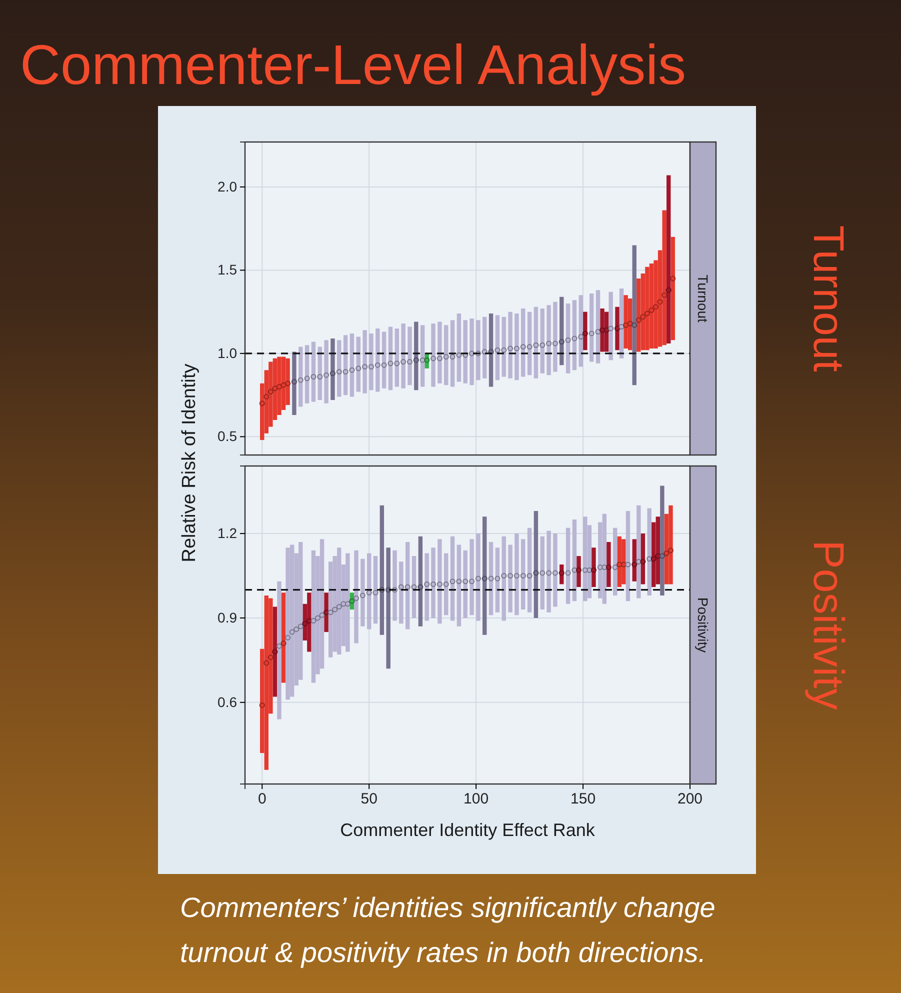  I want to click on y-tick-label: 1.0, so click(228, 352).